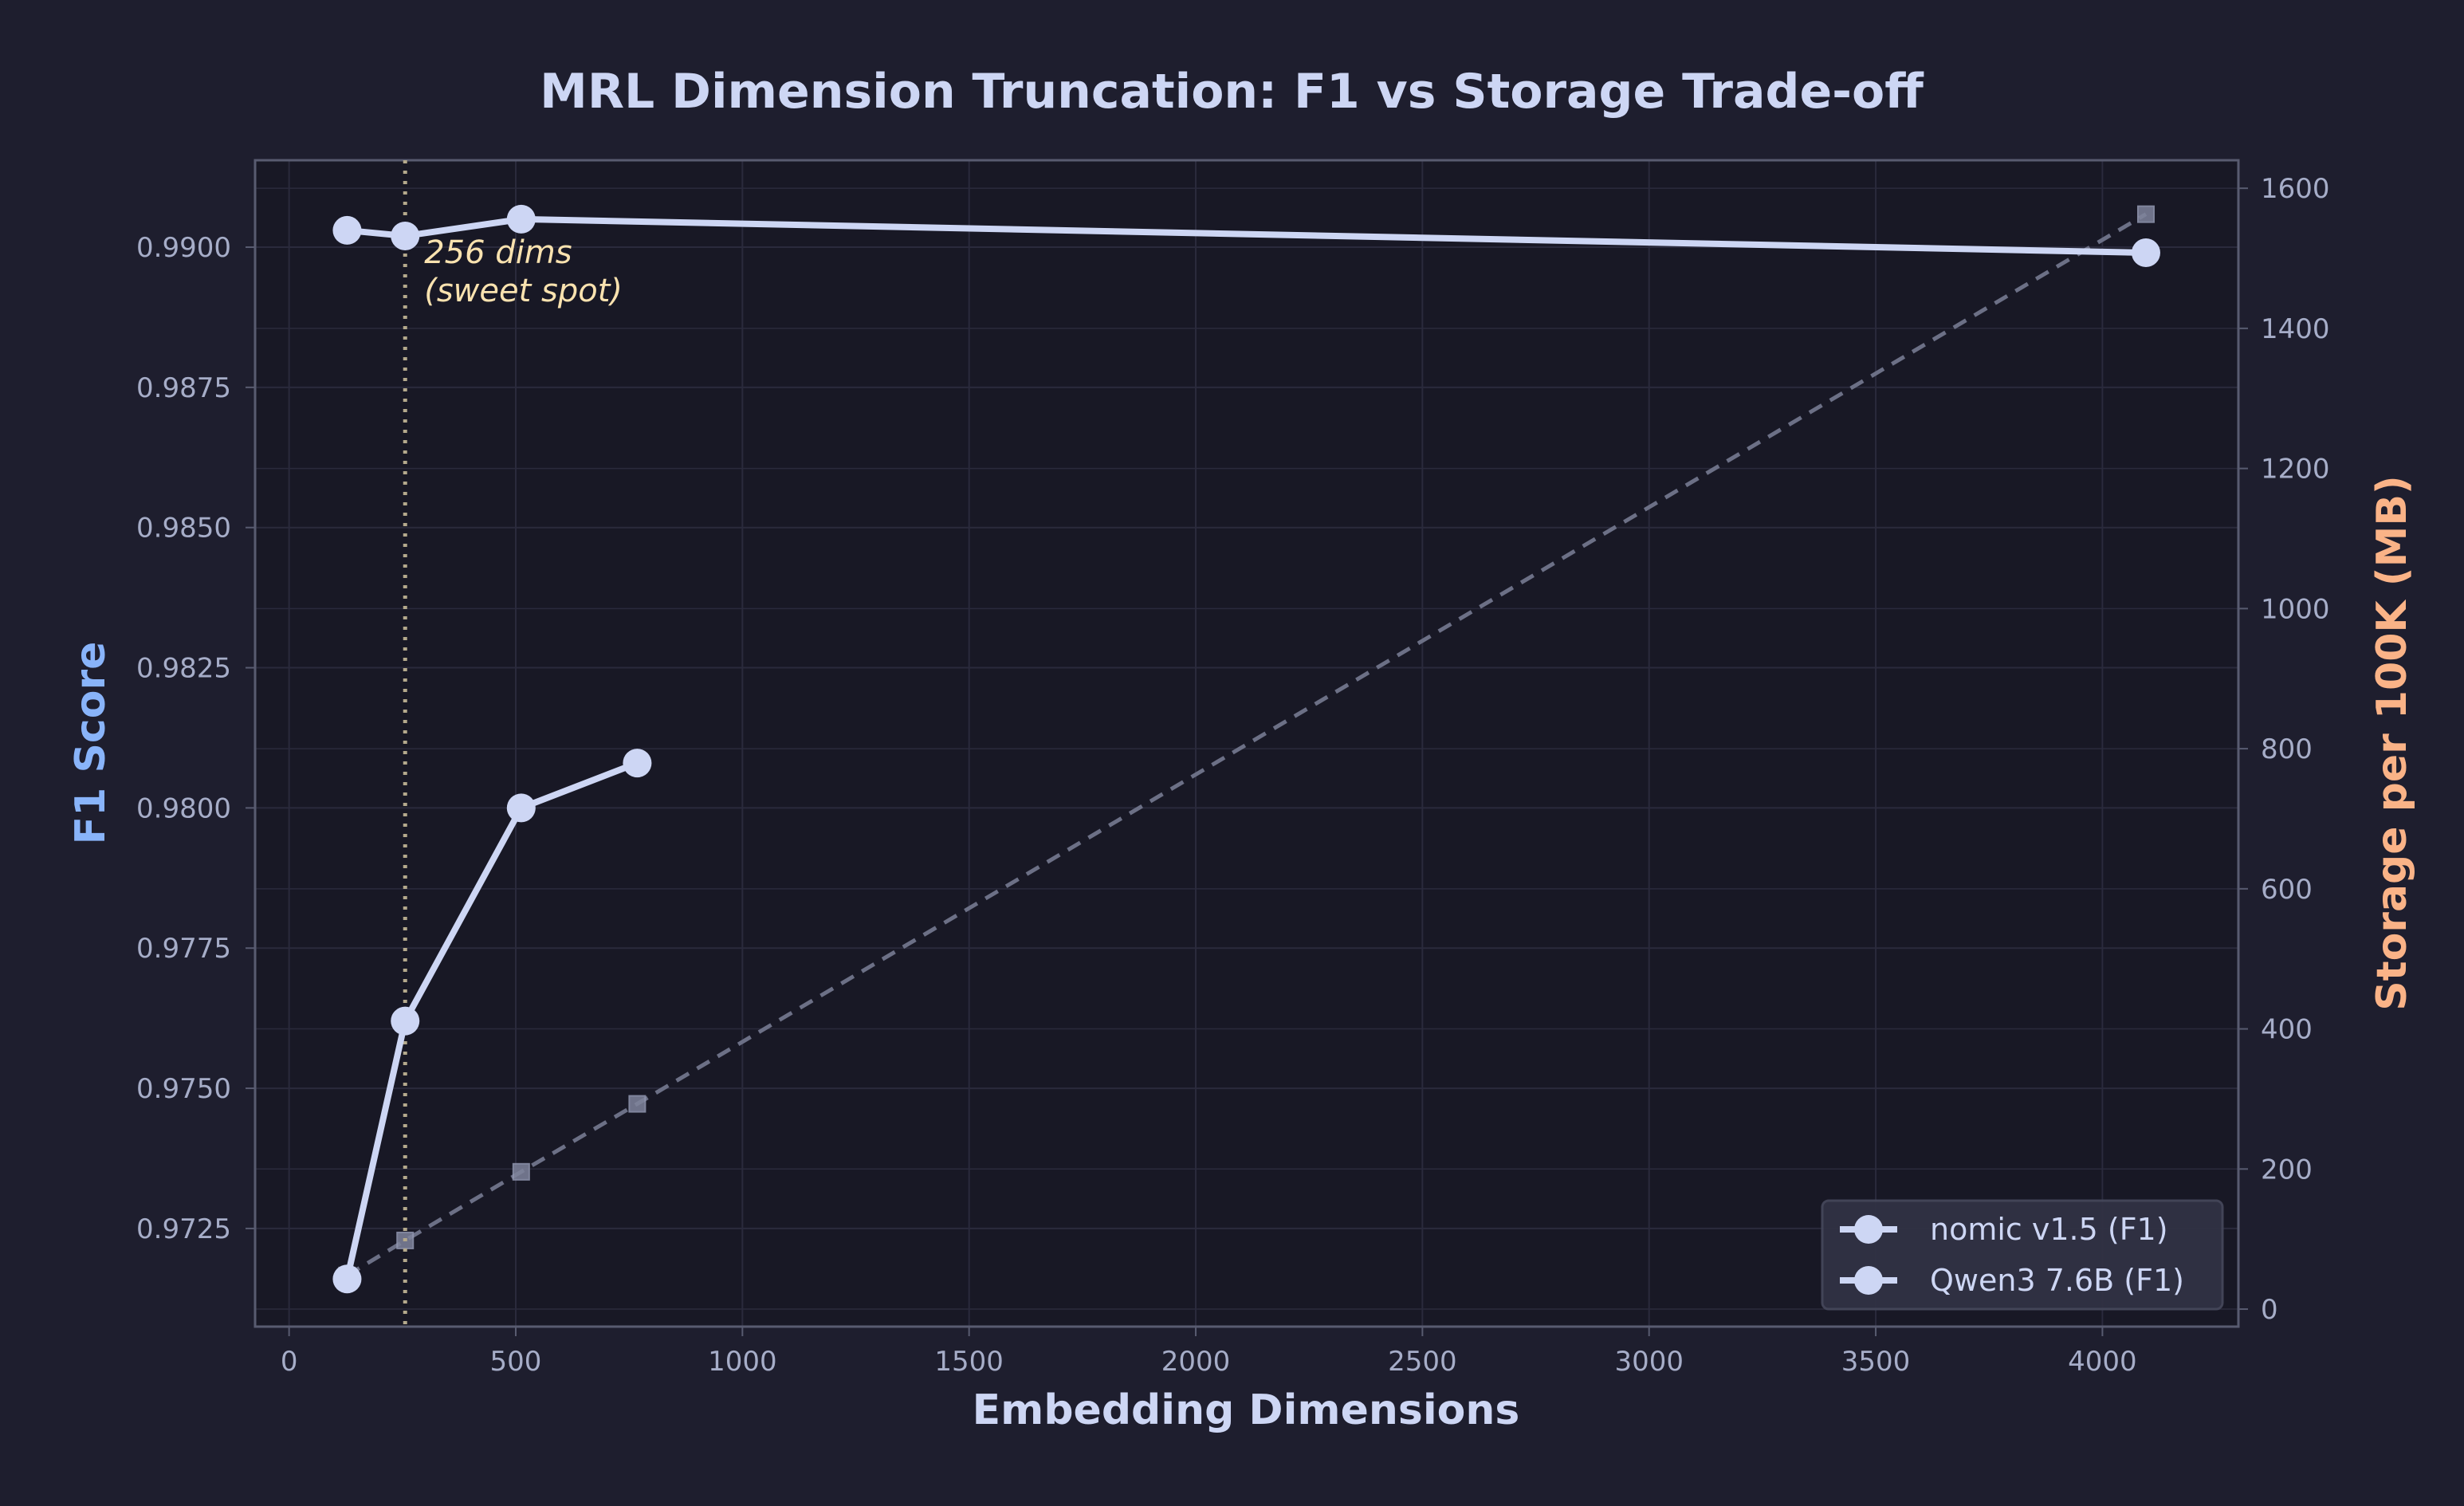 The width and height of the screenshot is (2464, 1506). Describe the element at coordinates (183, 808) in the screenshot. I see `y-tick-label: 0.9800` at that location.